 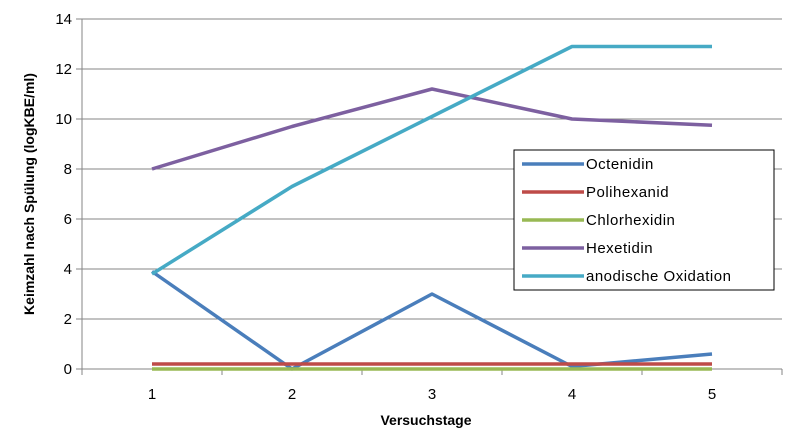 I want to click on y-tick-label: 0, so click(x=68, y=369).